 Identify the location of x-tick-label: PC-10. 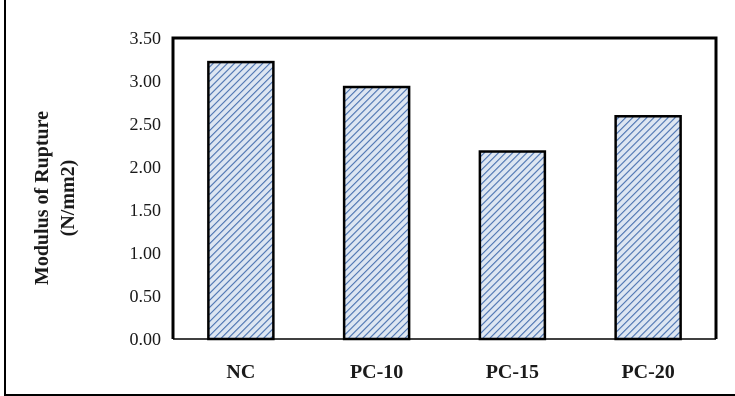
(376, 372).